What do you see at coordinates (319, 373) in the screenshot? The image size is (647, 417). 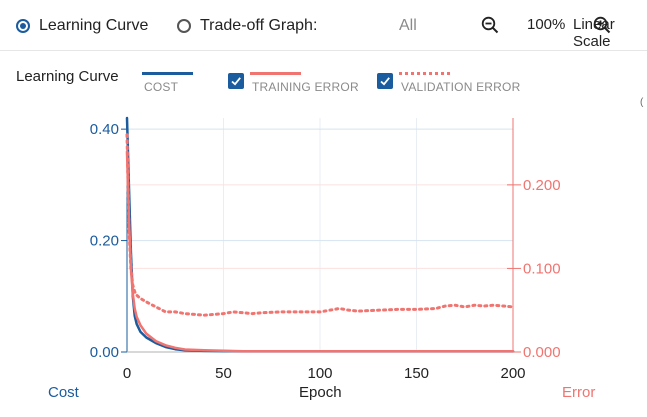 I see `x-tick-label: 100` at bounding box center [319, 373].